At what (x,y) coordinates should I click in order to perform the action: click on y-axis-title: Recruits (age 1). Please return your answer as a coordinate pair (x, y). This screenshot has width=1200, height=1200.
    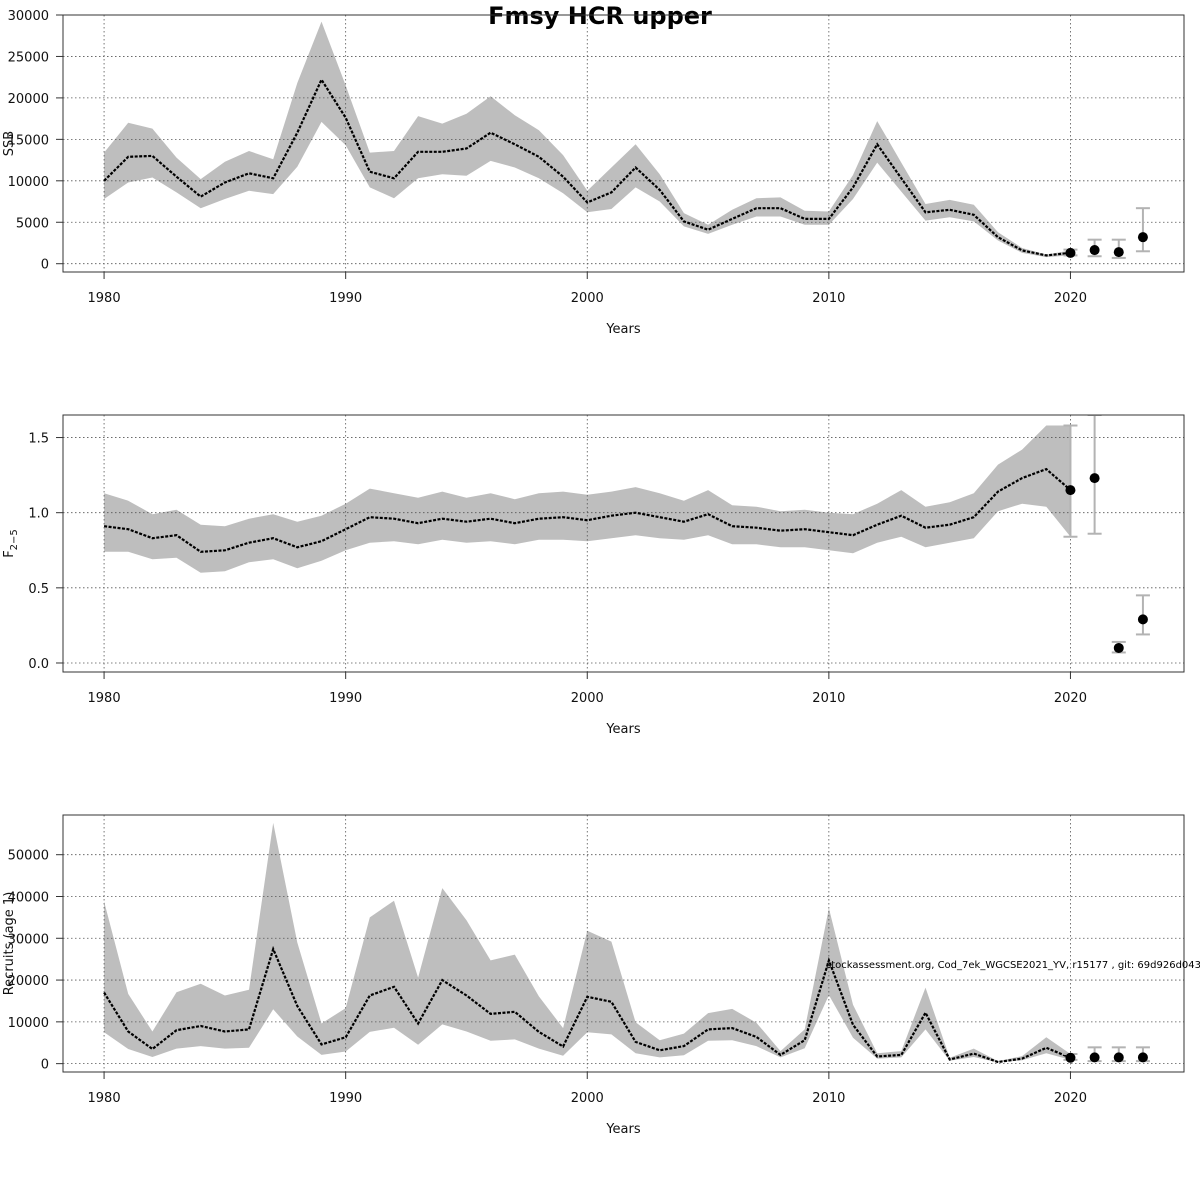
    Looking at the image, I should click on (9, 944).